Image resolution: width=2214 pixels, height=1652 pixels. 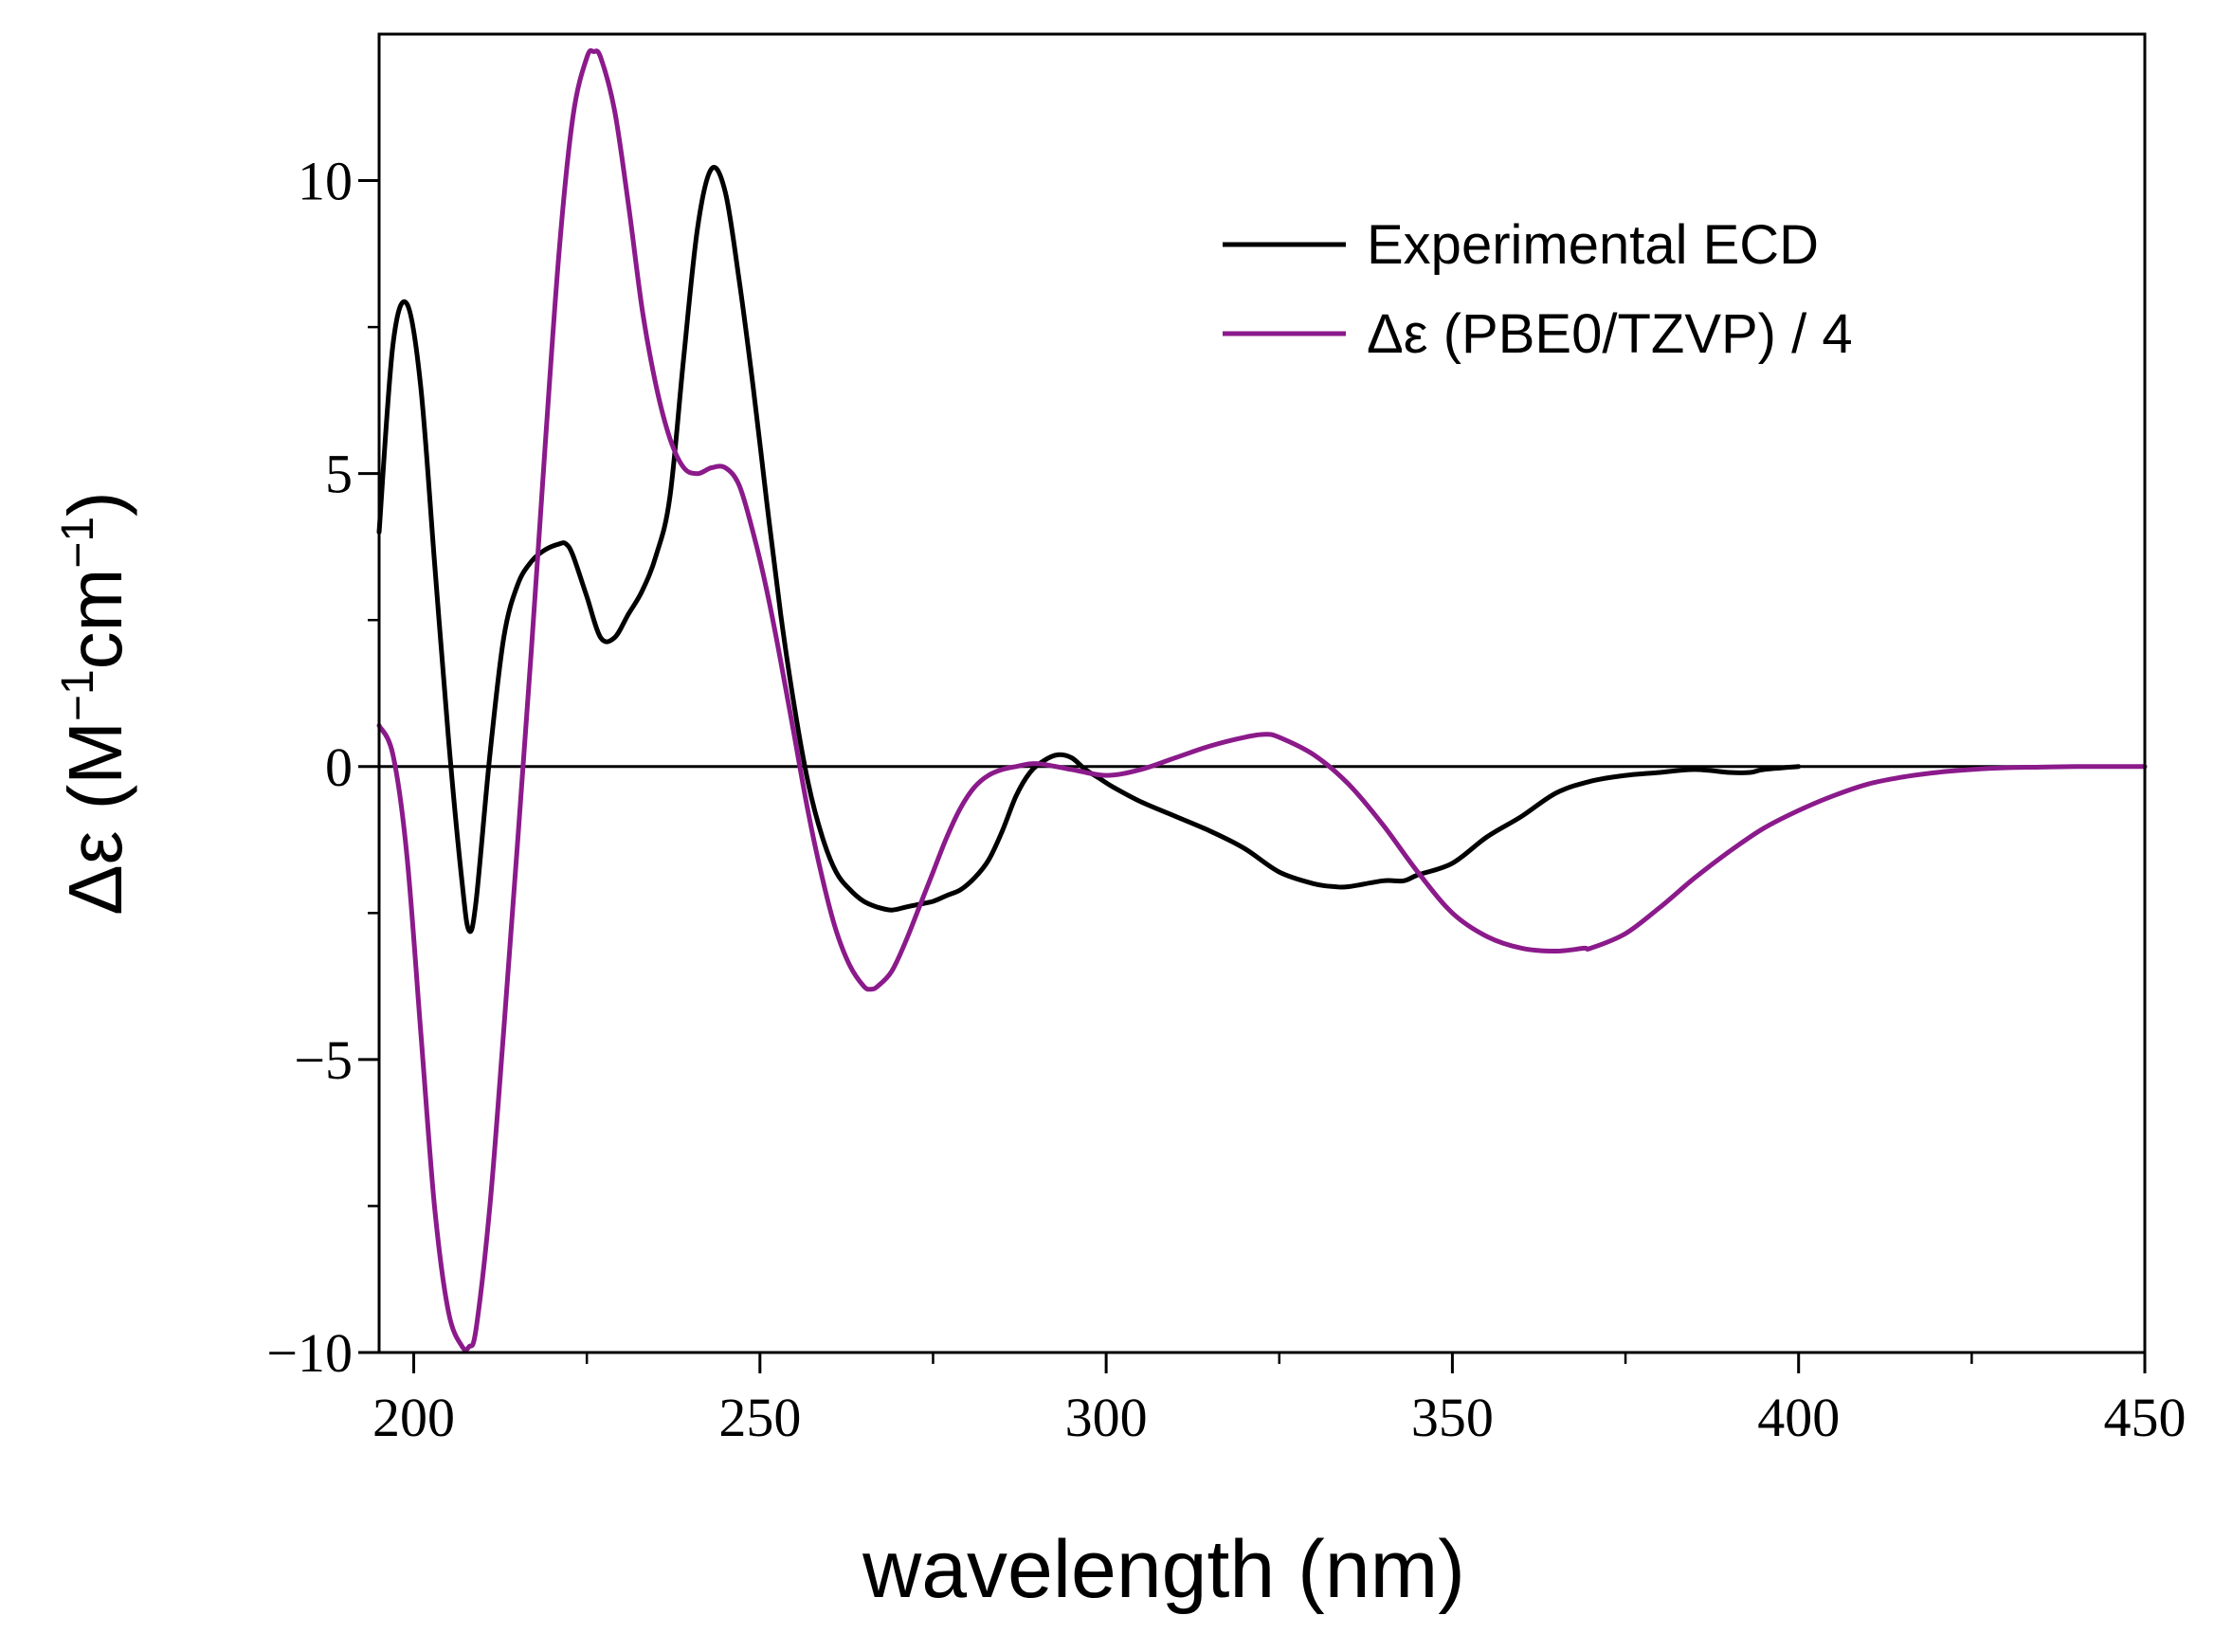 I want to click on x-tick-label: 450, so click(x=2145, y=1418).